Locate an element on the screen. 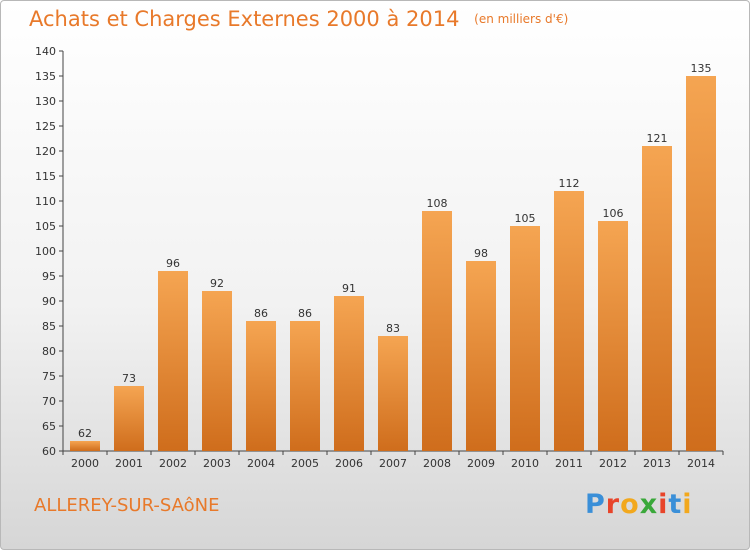 Image resolution: width=750 pixels, height=550 pixels. x-tick-label: 2011 is located at coordinates (569, 463).